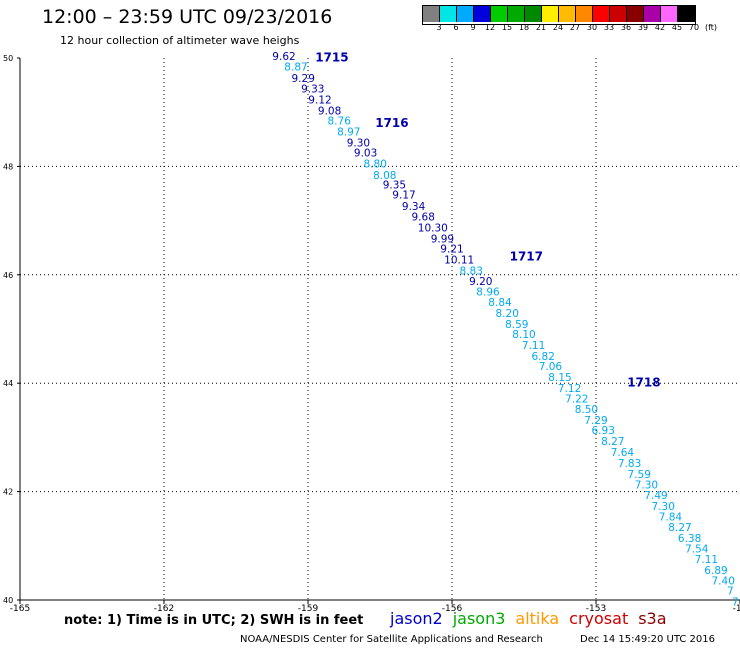 Image resolution: width=740 pixels, height=650 pixels. What do you see at coordinates (471, 271) in the screenshot?
I see `swh-value-label: 8.83` at bounding box center [471, 271].